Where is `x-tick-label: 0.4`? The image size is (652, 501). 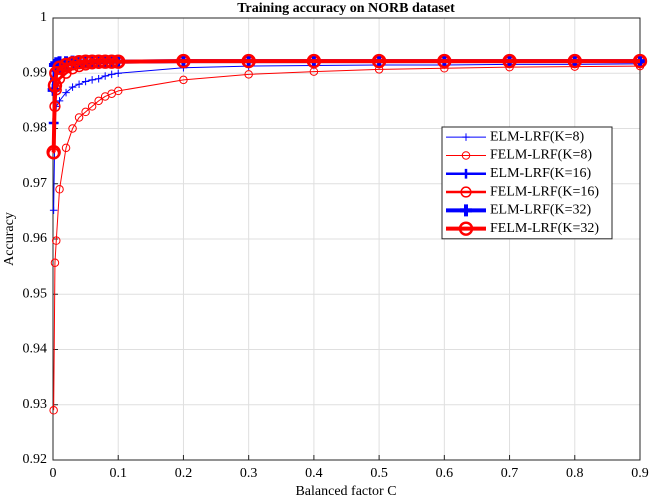
x-tick-label: 0.4 is located at coordinates (314, 473).